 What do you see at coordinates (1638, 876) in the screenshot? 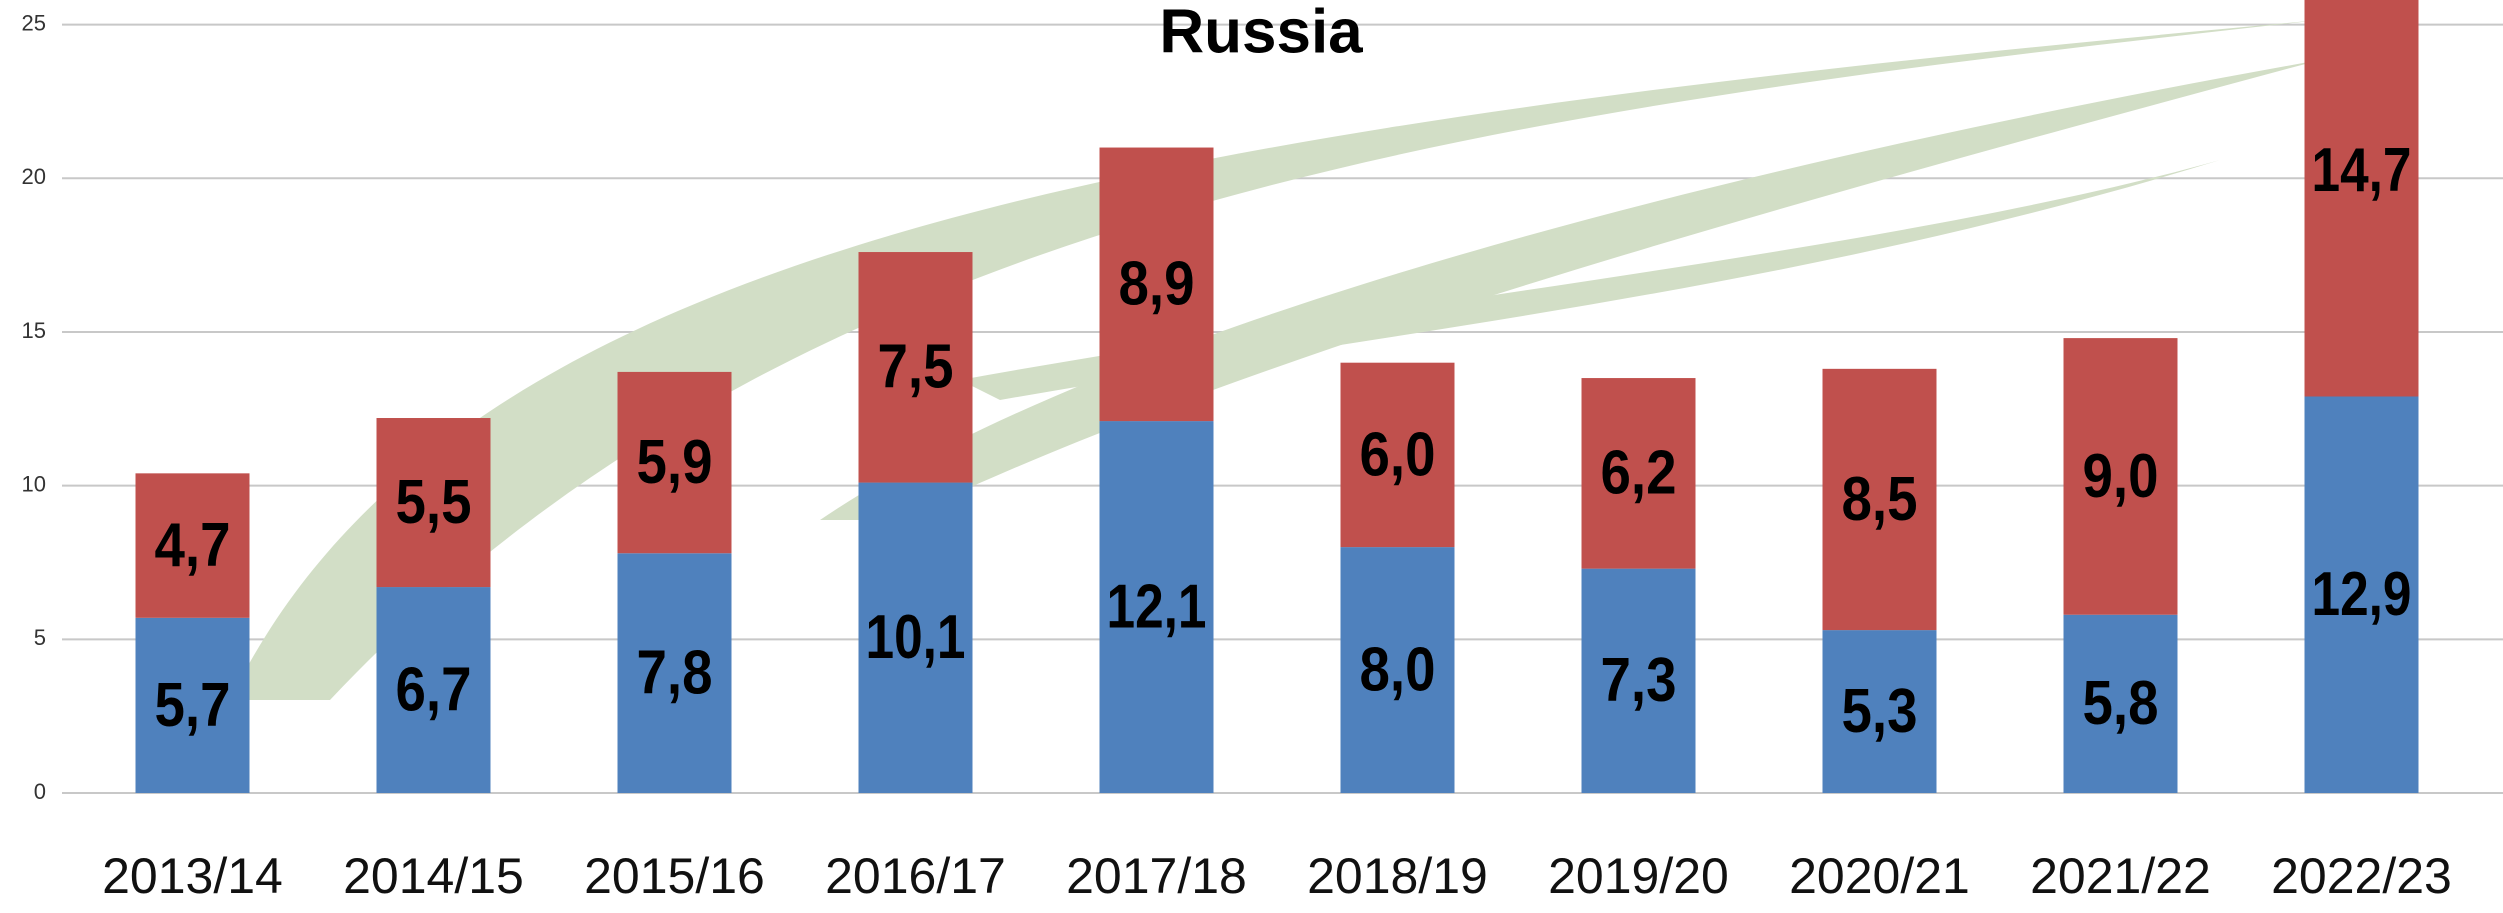
I see `x-tick-label: 2019/20` at bounding box center [1638, 876].